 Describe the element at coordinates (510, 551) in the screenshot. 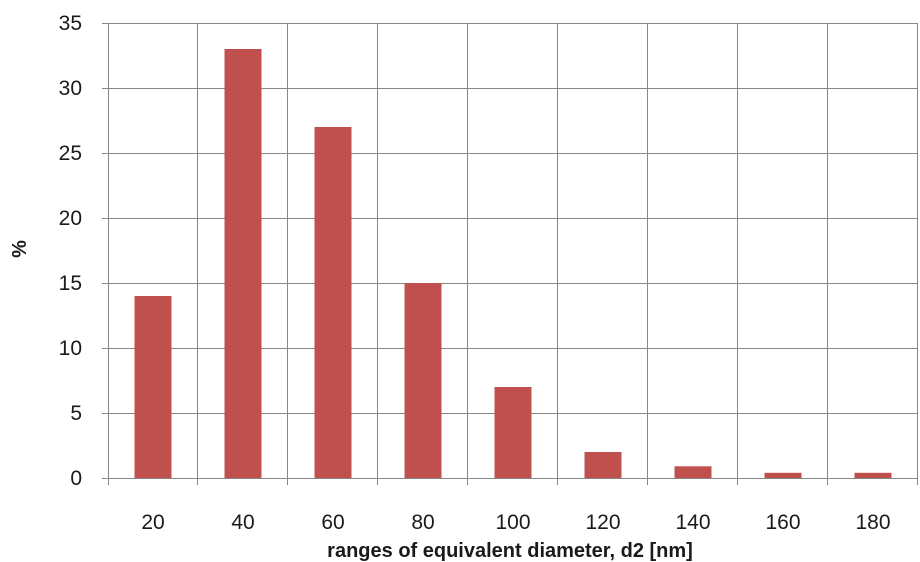

I see `x-axis-title: ranges of equivalent diameter, d2 [nm]` at that location.